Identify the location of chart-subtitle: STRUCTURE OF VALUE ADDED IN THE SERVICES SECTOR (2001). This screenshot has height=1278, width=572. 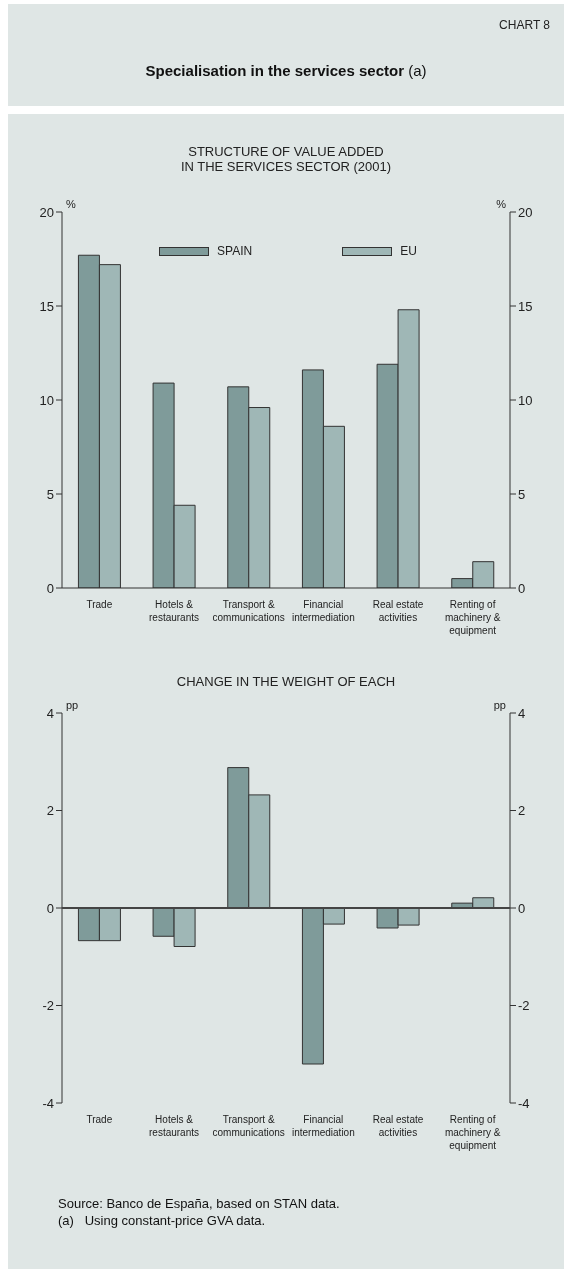
(286, 158).